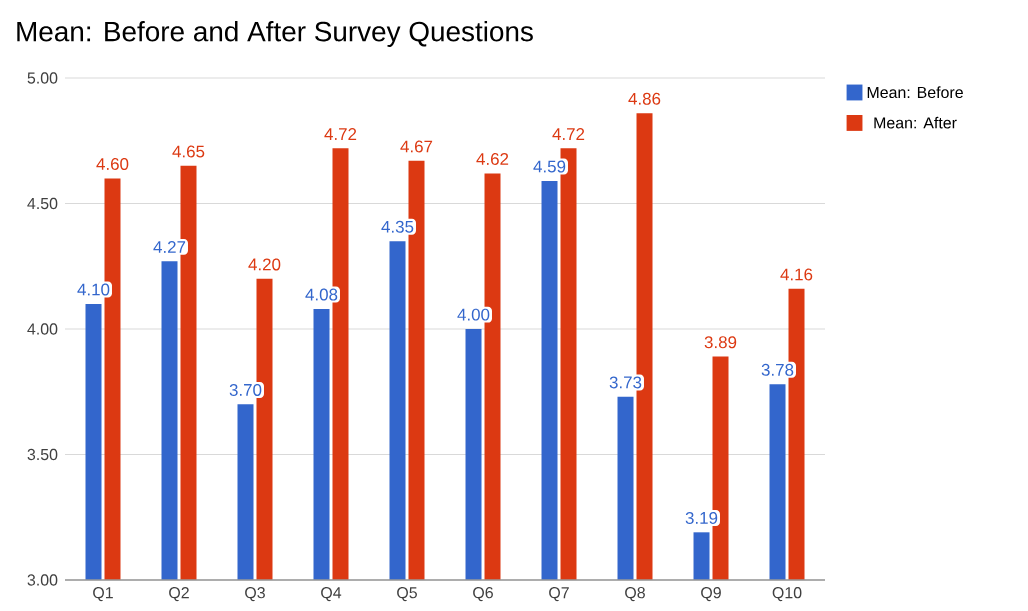 The image size is (1028, 611). What do you see at coordinates (42, 580) in the screenshot?
I see `y-tick-label: 3.00` at bounding box center [42, 580].